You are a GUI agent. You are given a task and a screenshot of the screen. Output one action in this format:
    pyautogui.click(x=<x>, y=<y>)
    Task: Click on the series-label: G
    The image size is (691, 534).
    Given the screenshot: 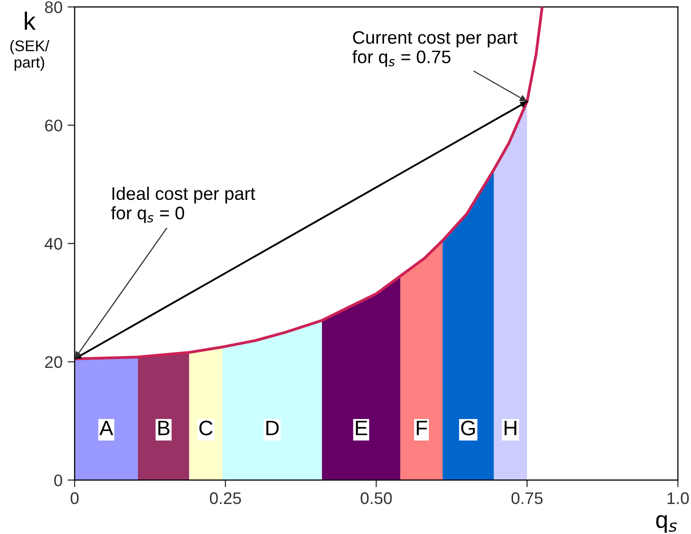 What is the action you would take?
    pyautogui.click(x=468, y=428)
    